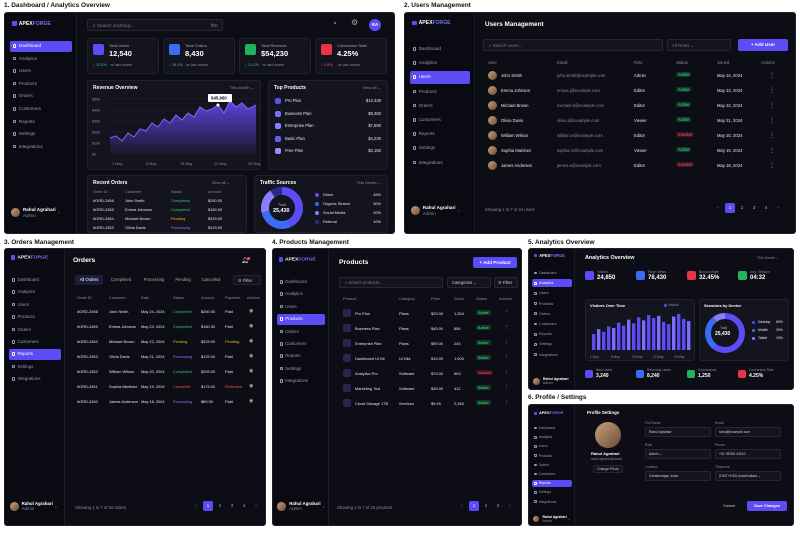 The width and height of the screenshot is (800, 533). I want to click on bell-icon: ◔, so click(334, 23).